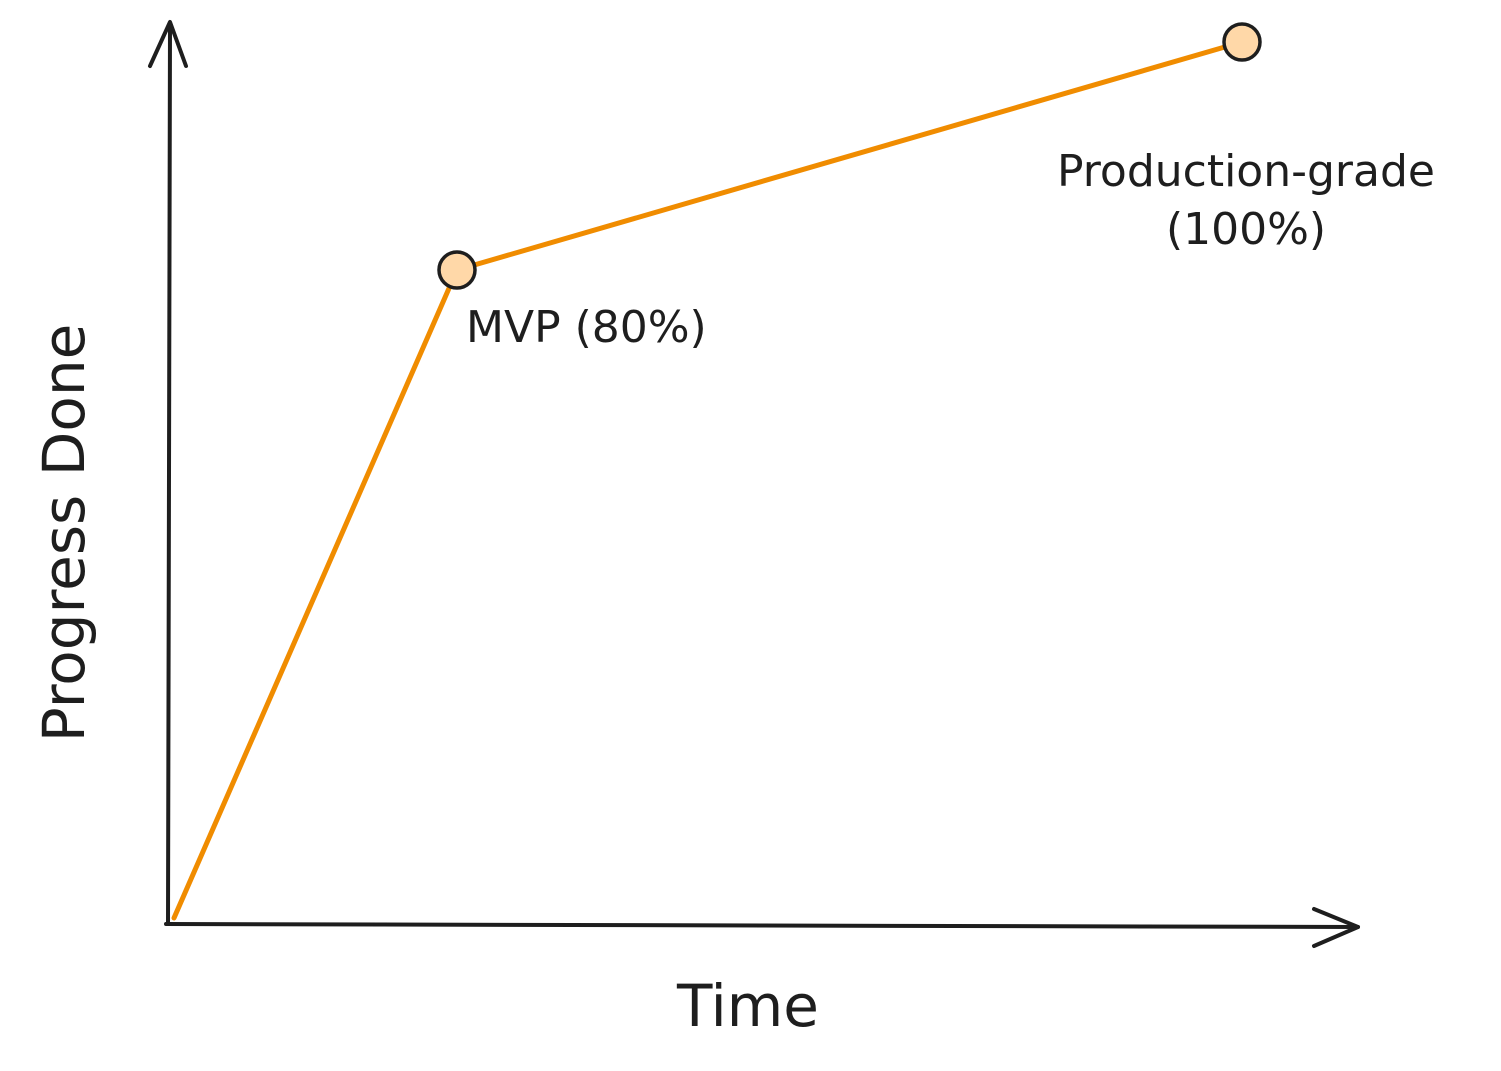 Image resolution: width=1501 pixels, height=1071 pixels. Describe the element at coordinates (168, 44) in the screenshot. I see `y-axis-arrowhead` at that location.